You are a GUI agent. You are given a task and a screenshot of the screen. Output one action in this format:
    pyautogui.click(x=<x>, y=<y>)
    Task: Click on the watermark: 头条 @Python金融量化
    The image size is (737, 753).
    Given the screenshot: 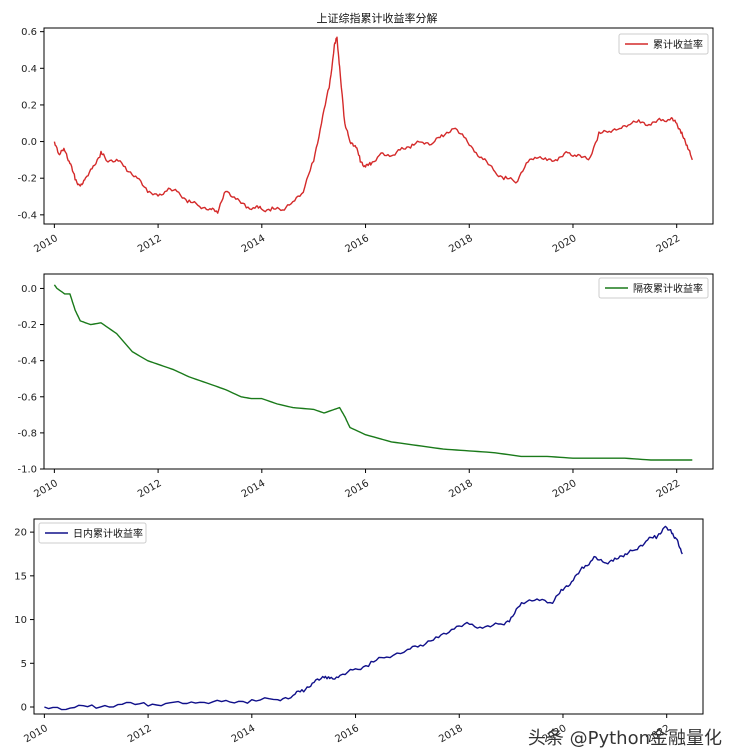 What is the action you would take?
    pyautogui.click(x=625, y=738)
    